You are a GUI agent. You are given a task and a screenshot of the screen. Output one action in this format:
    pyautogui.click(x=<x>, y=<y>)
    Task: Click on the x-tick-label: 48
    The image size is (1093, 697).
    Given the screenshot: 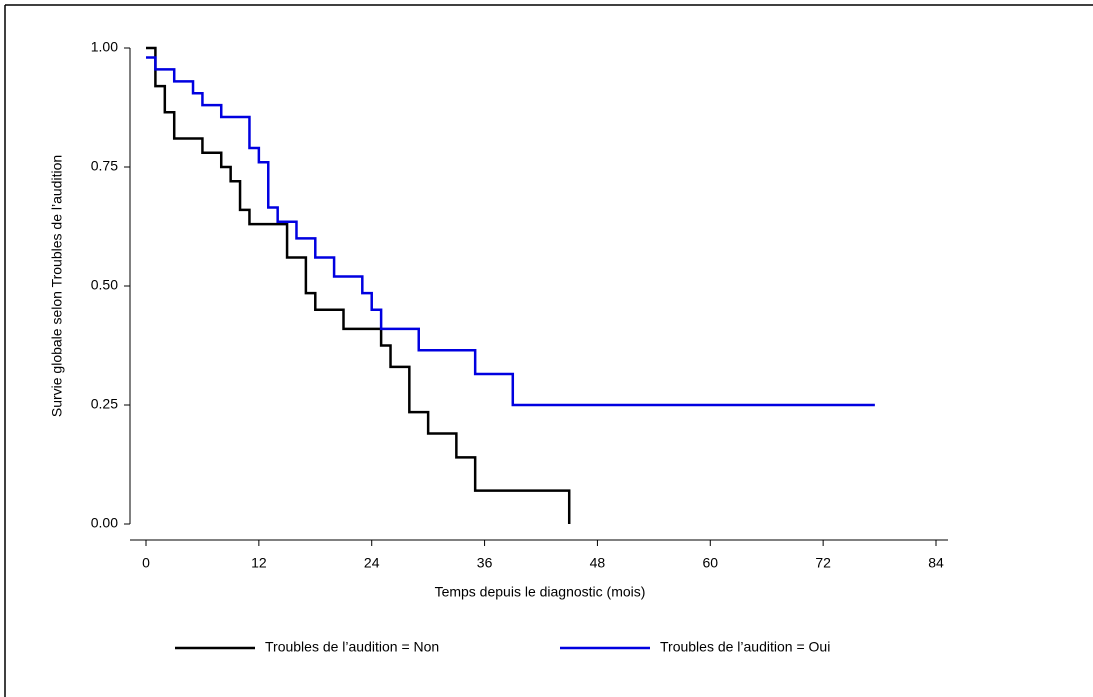 What is the action you would take?
    pyautogui.click(x=598, y=563)
    